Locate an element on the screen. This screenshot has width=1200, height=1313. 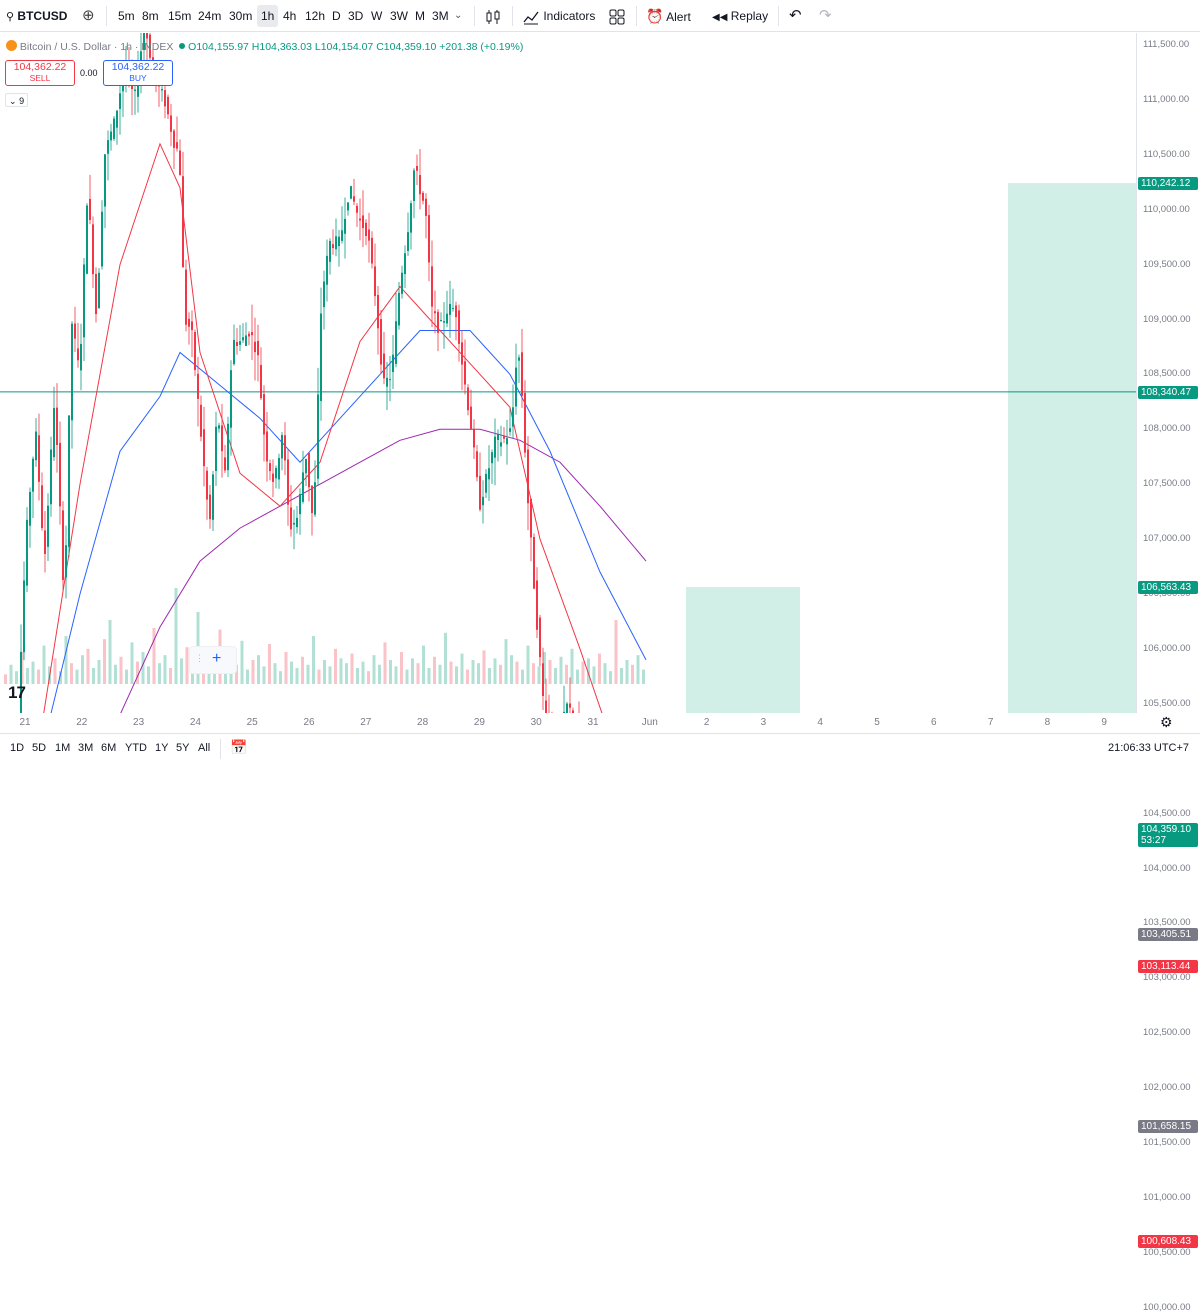
alert-button: ⏰ Alert is located at coordinates (668, 16).